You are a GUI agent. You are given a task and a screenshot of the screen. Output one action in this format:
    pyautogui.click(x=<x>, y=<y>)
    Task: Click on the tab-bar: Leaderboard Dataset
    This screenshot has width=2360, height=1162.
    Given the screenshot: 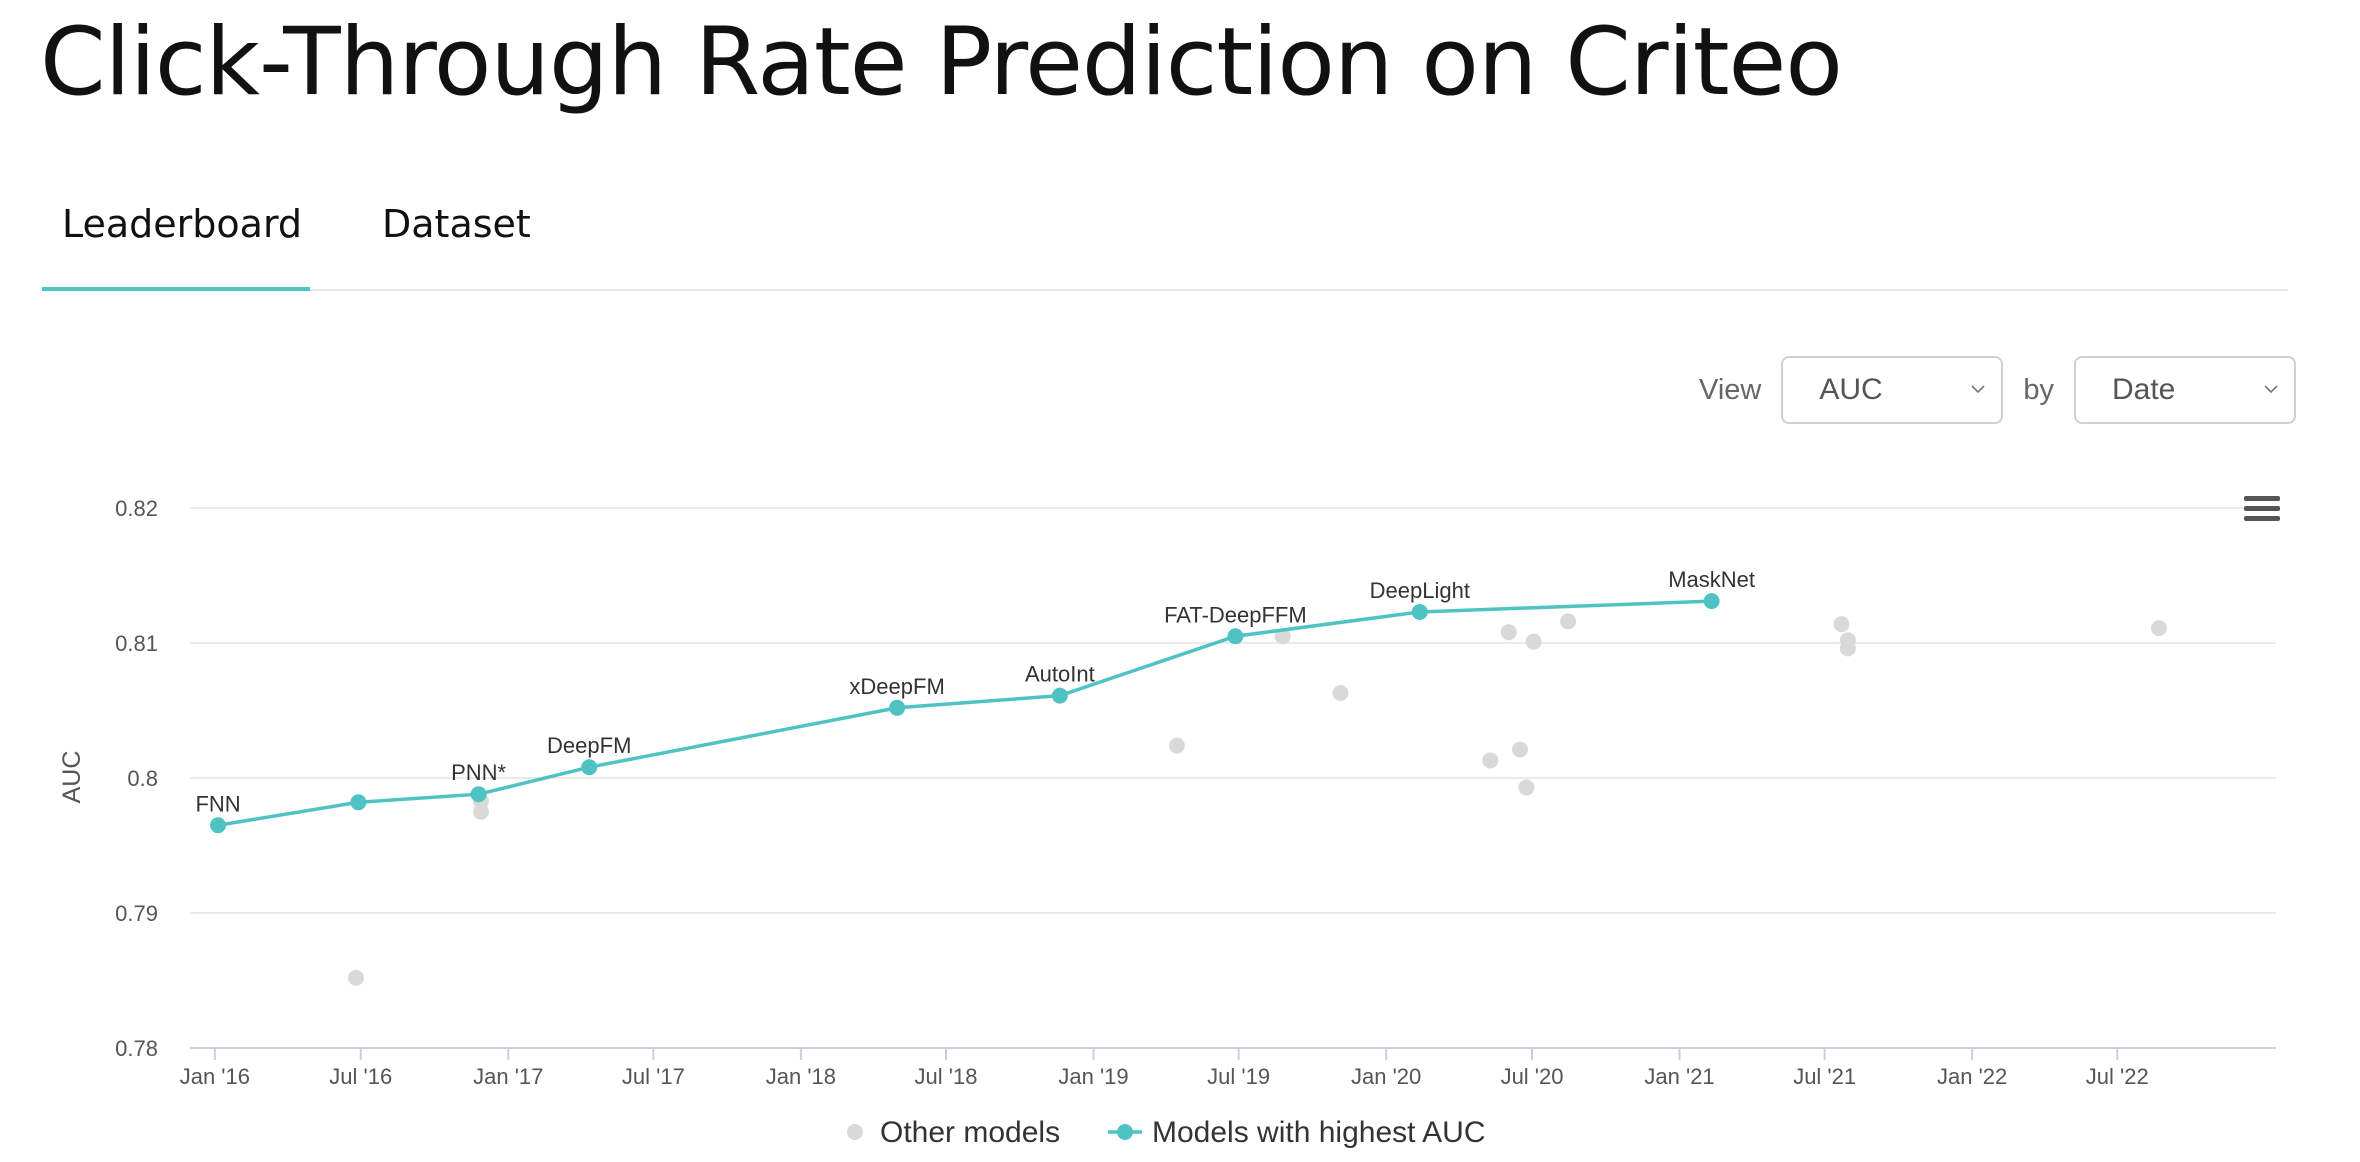 What is the action you would take?
    pyautogui.click(x=1165, y=240)
    